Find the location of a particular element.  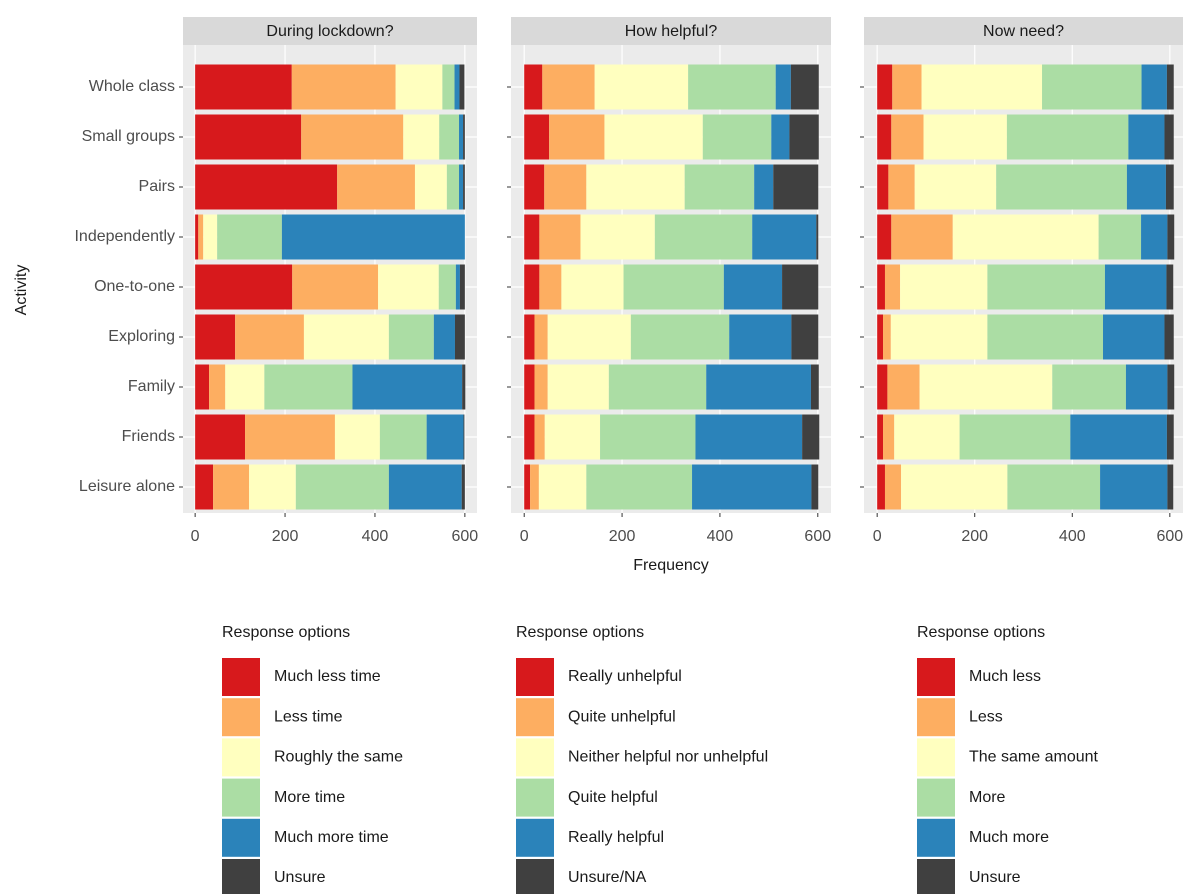

legend-label: Much less is located at coordinates (1005, 676).